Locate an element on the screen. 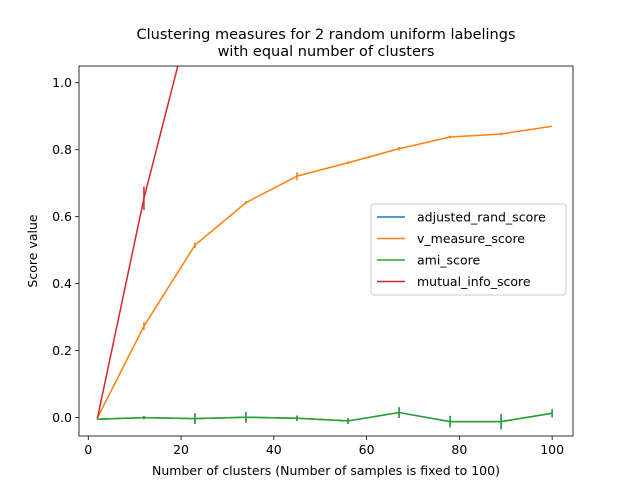 The image size is (636, 497). legend-label-ami-score: ami_score is located at coordinates (448, 260).